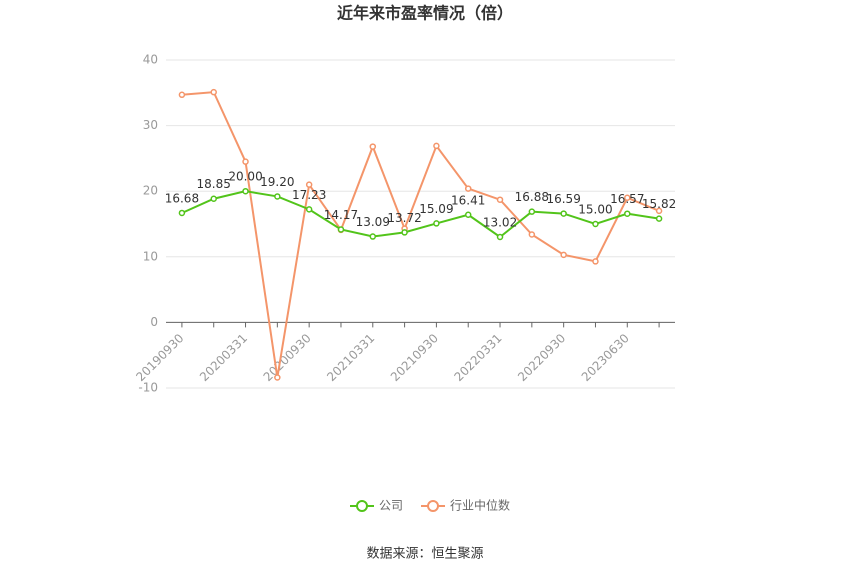 Image resolution: width=850 pixels, height=575 pixels. I want to click on data-label: 16.41, so click(468, 200).